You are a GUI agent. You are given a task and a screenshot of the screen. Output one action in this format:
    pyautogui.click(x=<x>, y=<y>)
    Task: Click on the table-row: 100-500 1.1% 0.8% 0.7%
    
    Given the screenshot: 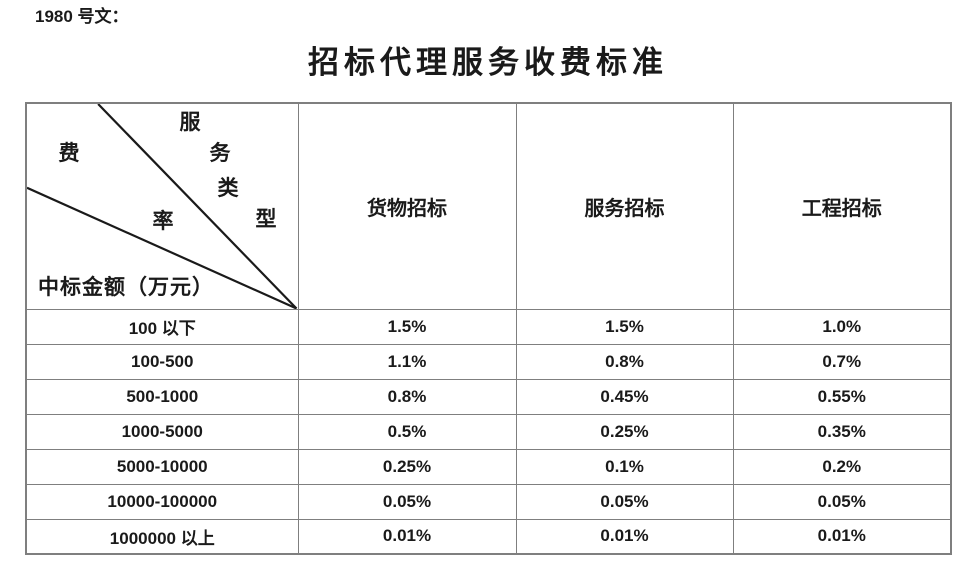 What is the action you would take?
    pyautogui.click(x=488, y=361)
    